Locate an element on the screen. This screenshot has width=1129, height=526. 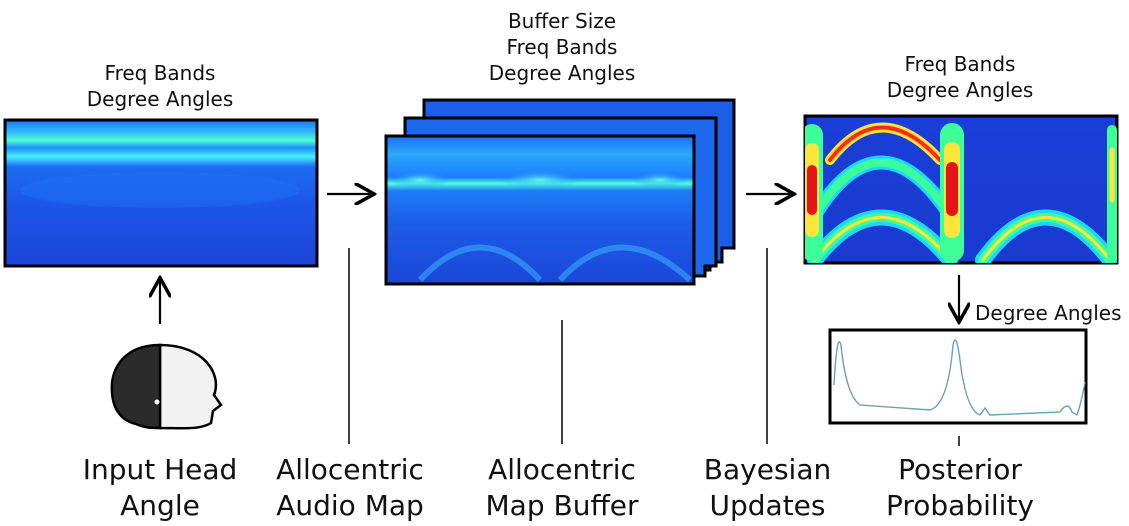
posterior-map-label-line2: Degree Angles is located at coordinates (960, 90).